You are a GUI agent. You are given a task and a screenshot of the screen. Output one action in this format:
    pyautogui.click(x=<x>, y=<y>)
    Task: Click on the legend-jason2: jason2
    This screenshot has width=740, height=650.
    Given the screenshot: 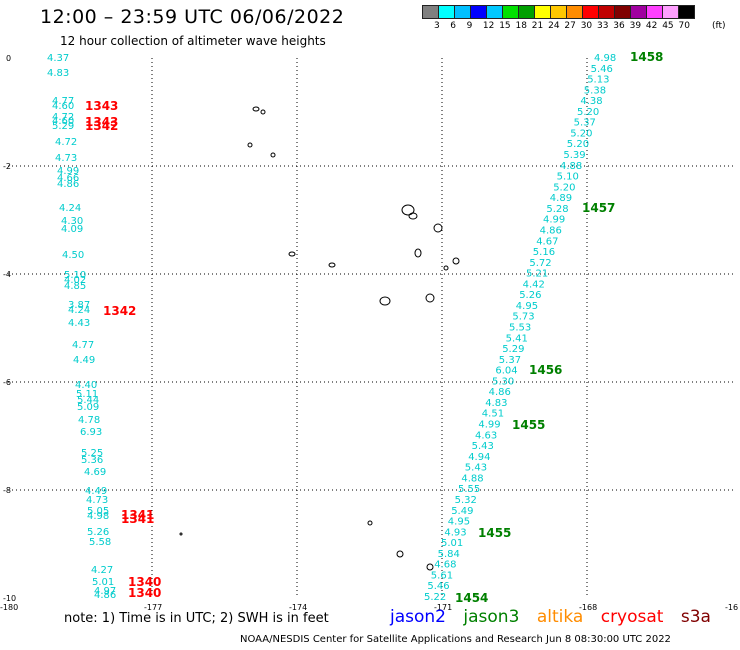 What is the action you would take?
    pyautogui.click(x=418, y=617)
    